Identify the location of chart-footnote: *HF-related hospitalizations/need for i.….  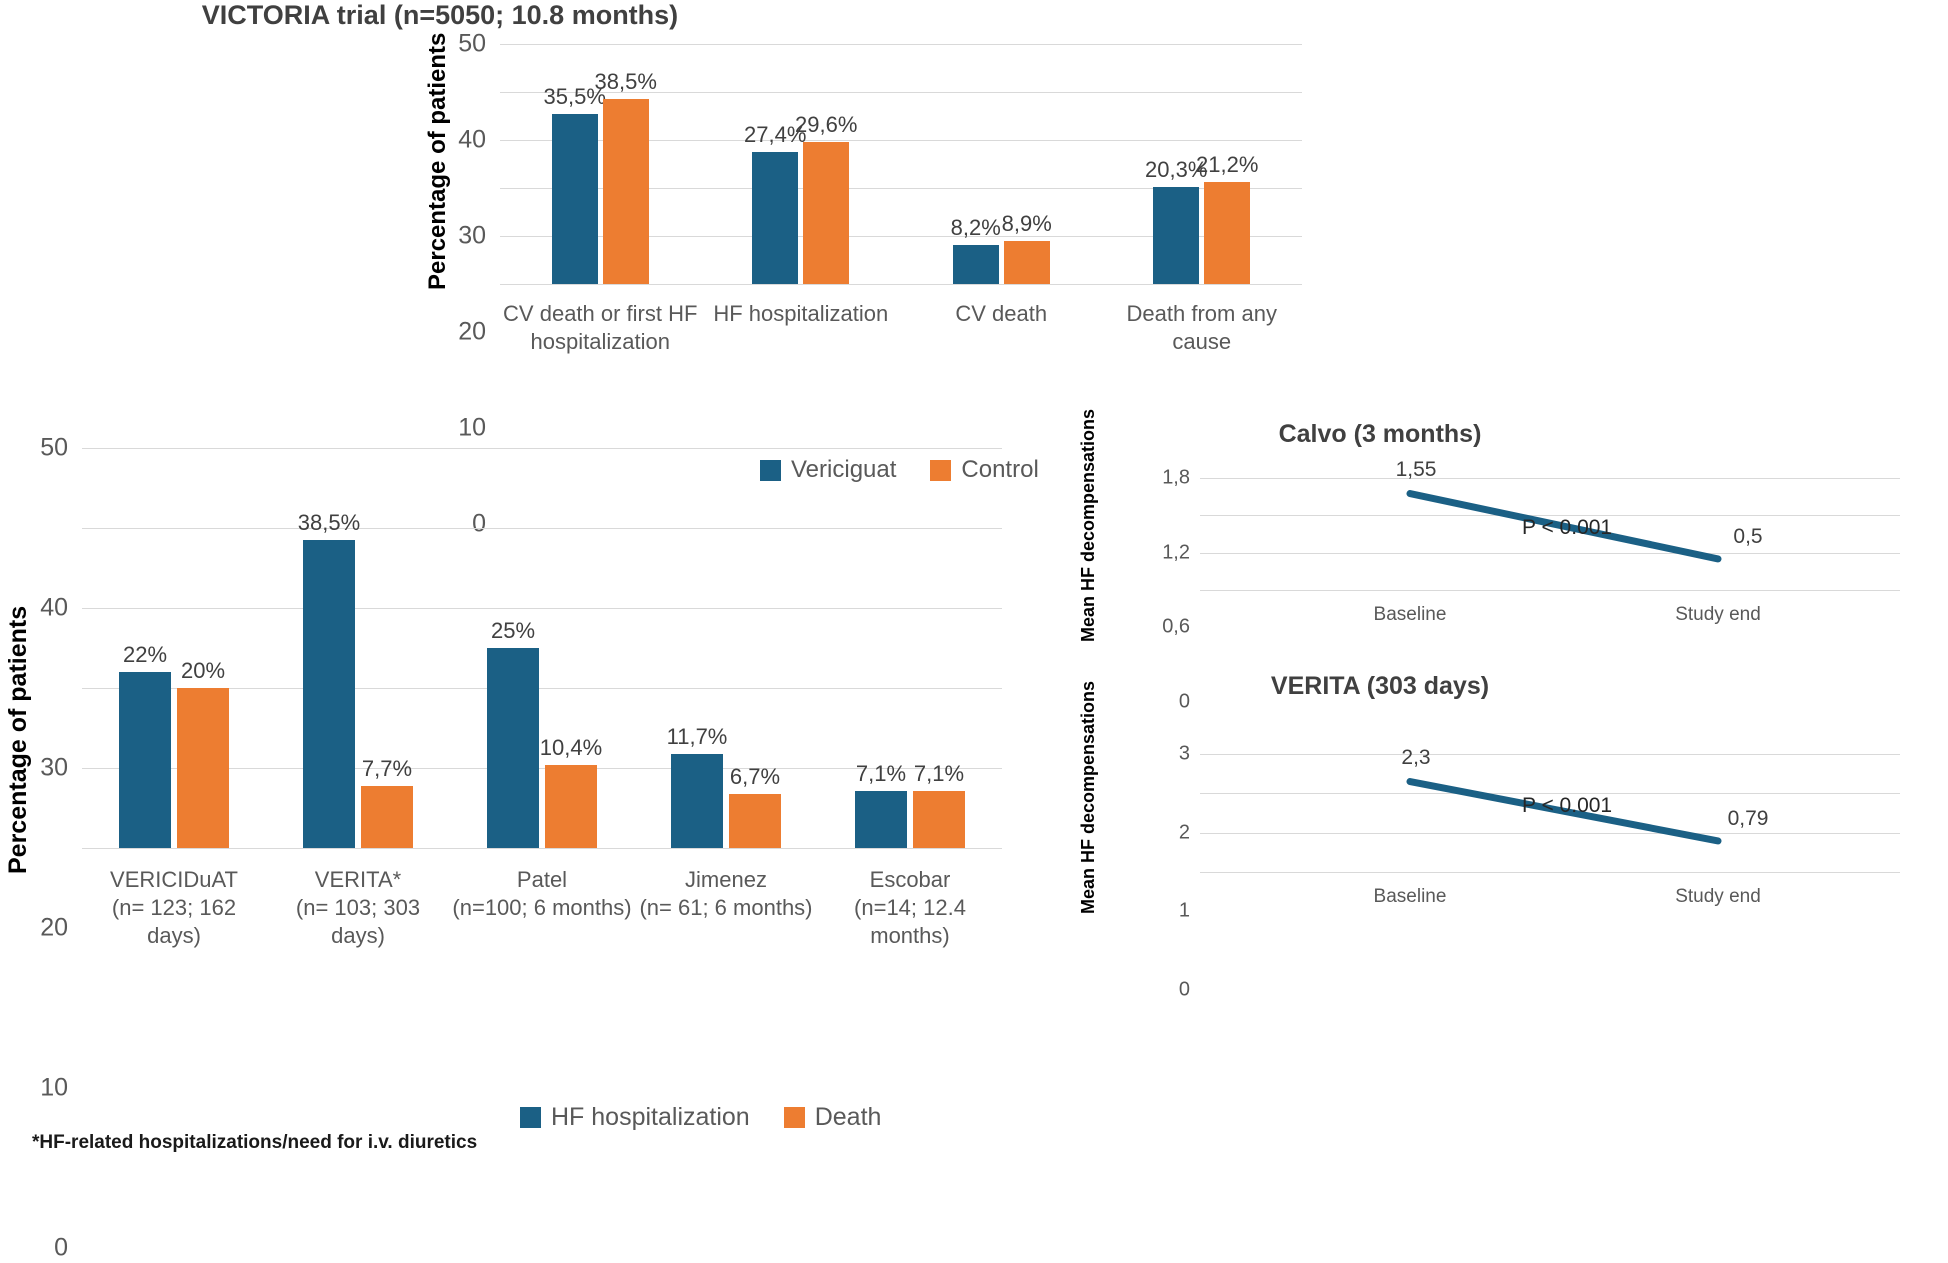
(255, 1142).